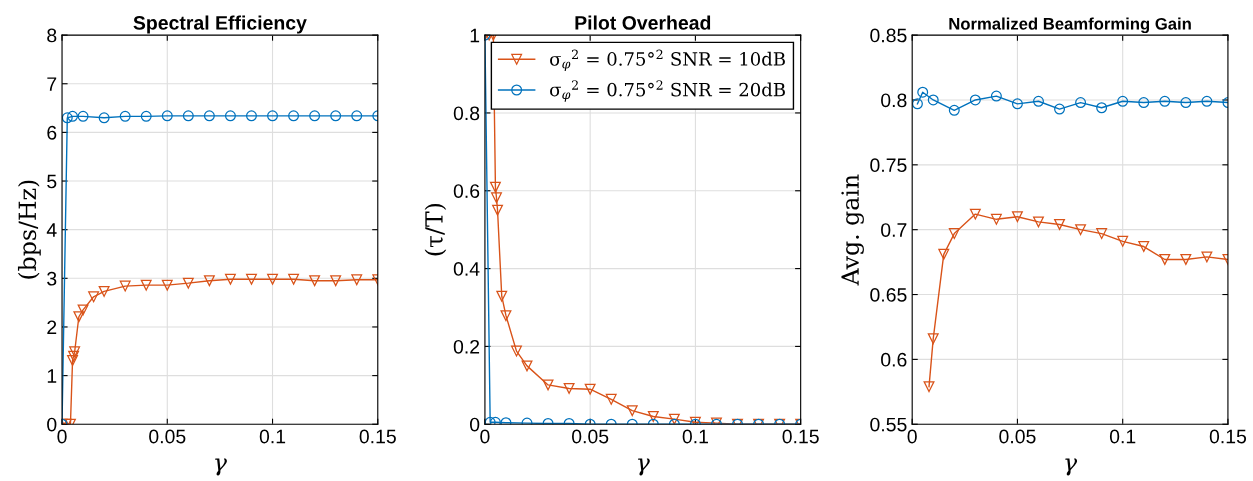  Describe the element at coordinates (667, 60) in the screenshot. I see `legend-label: σ$_{φ}$$^{2}$ = 0.75°$^{2}$ SNR = 10dB` at that location.